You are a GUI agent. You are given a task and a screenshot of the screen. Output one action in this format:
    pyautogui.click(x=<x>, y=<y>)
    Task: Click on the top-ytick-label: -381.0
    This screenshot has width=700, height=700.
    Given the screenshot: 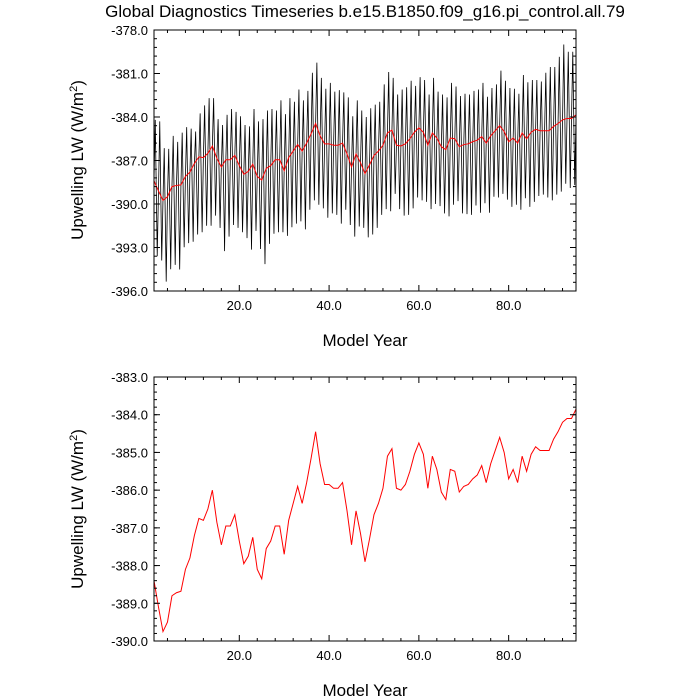 What is the action you would take?
    pyautogui.click(x=129, y=74)
    